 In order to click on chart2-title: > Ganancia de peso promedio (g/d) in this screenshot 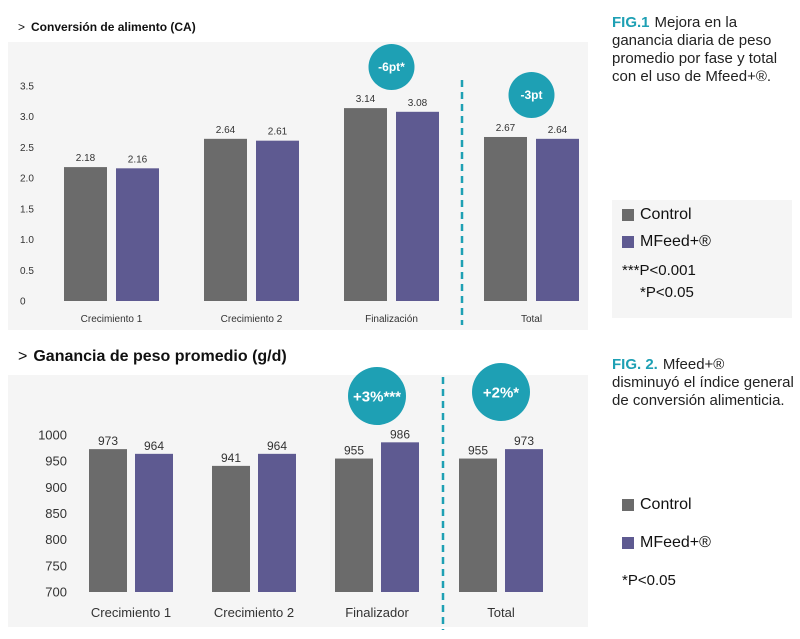, I will do `click(152, 357)`.